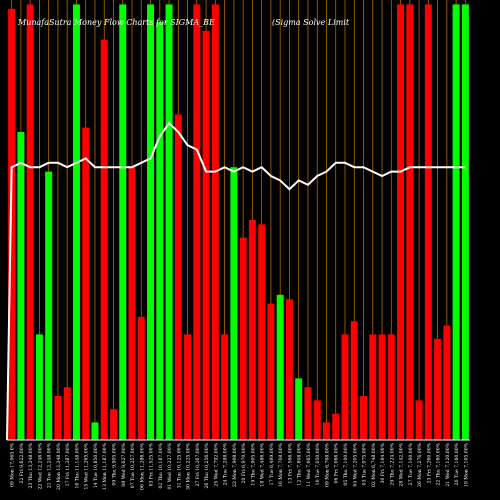  What do you see at coordinates (31, 465) in the screenshot?
I see `x-tick-label: 23 Thu 13,248.00%` at bounding box center [31, 465].